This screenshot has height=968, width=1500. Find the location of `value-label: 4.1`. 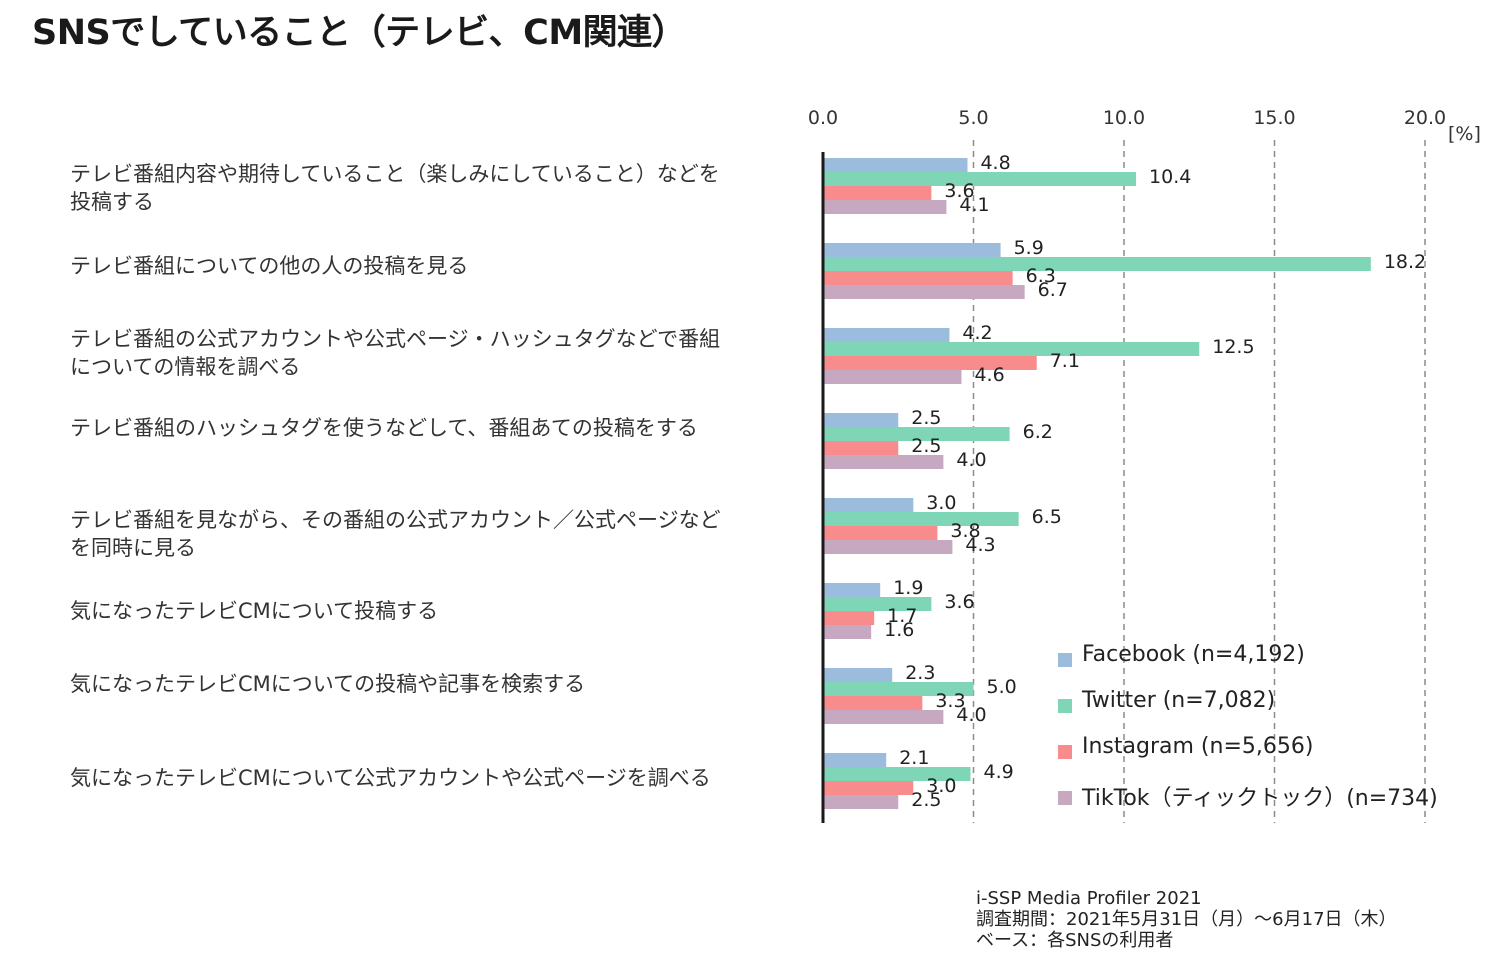

value-label: 4.1 is located at coordinates (974, 205).